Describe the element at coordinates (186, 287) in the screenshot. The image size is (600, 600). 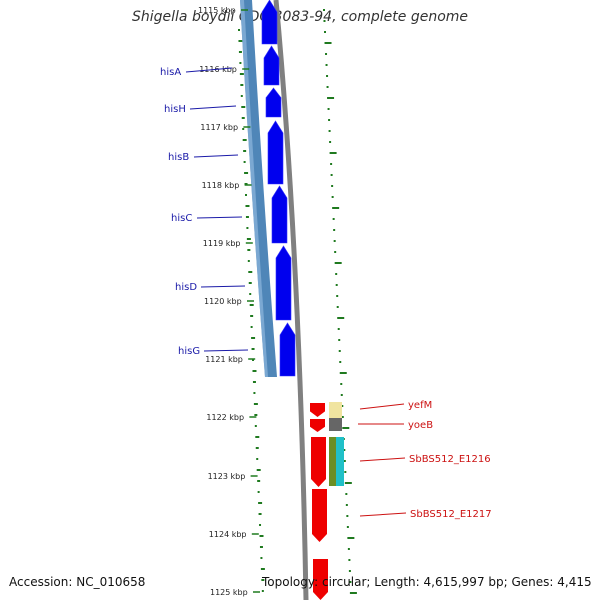
I see `gene-label-hisD: hisD` at that location.